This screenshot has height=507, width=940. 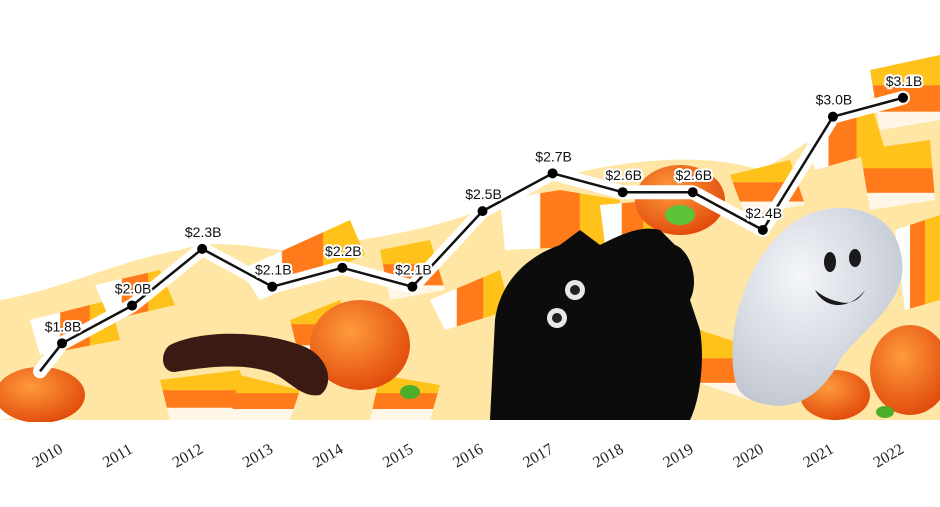 What do you see at coordinates (622, 192) in the screenshot?
I see `data-point-2018` at bounding box center [622, 192].